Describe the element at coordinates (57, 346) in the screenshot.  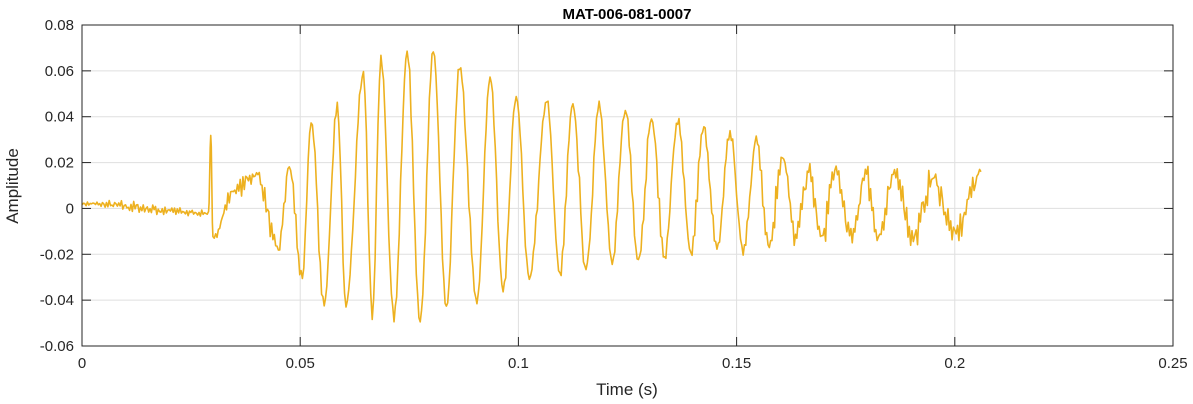
I see `y-tick-label: -0.06` at that location.